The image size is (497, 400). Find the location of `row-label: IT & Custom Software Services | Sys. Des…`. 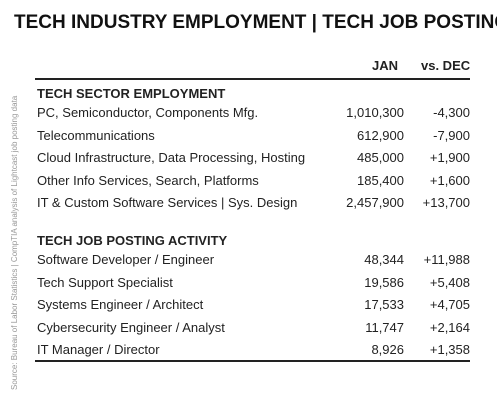

row-label: IT & Custom Software Services | Sys. Des… is located at coordinates (167, 203).